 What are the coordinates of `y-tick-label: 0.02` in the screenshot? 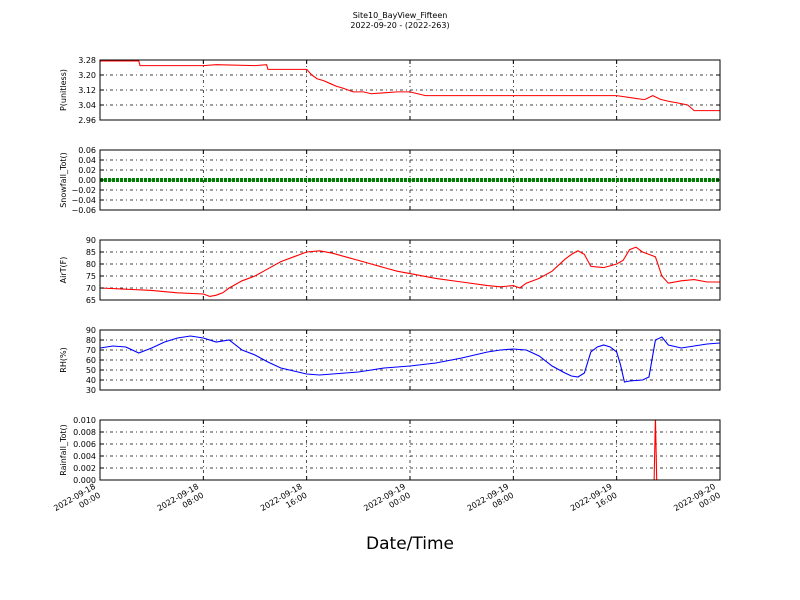 It's located at (87, 170).